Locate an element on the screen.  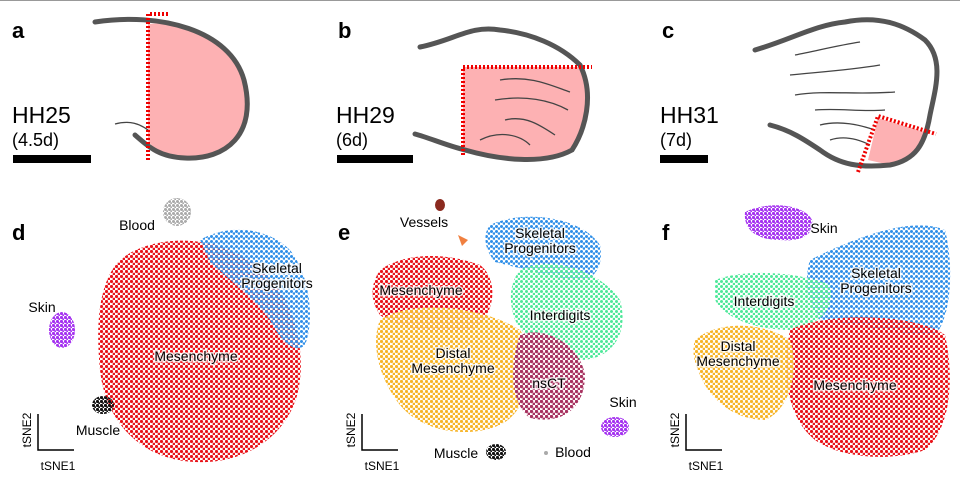
stage: HH29 is located at coordinates (365, 115).